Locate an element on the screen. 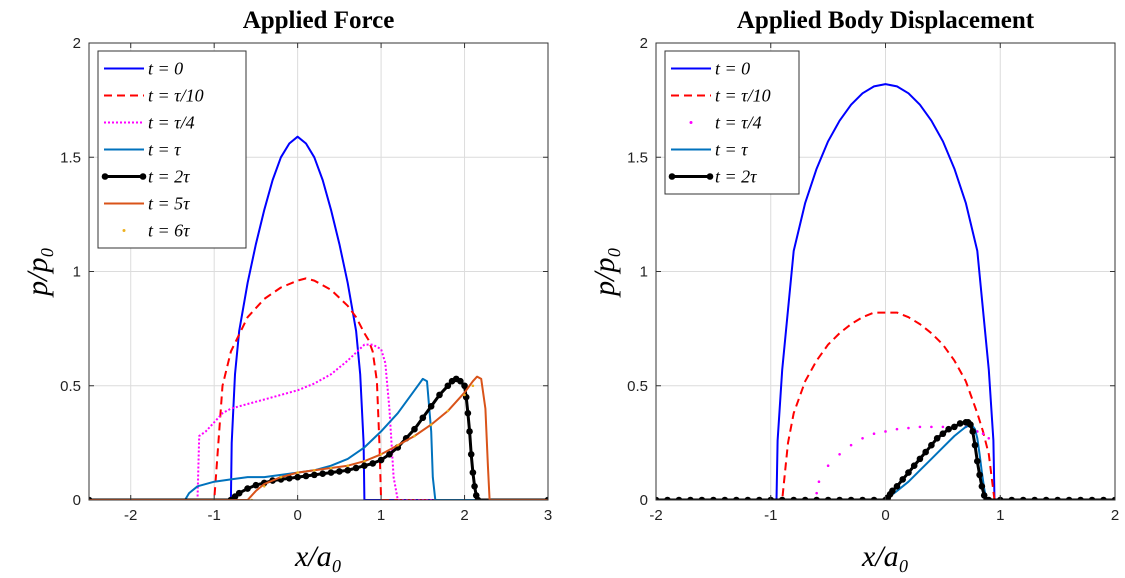 Image resolution: width=1125 pixels, height=578 pixels. legend: t = 0 t = τ/10 t = τ/4 t = τ t = 2τ is located at coordinates (732, 122).